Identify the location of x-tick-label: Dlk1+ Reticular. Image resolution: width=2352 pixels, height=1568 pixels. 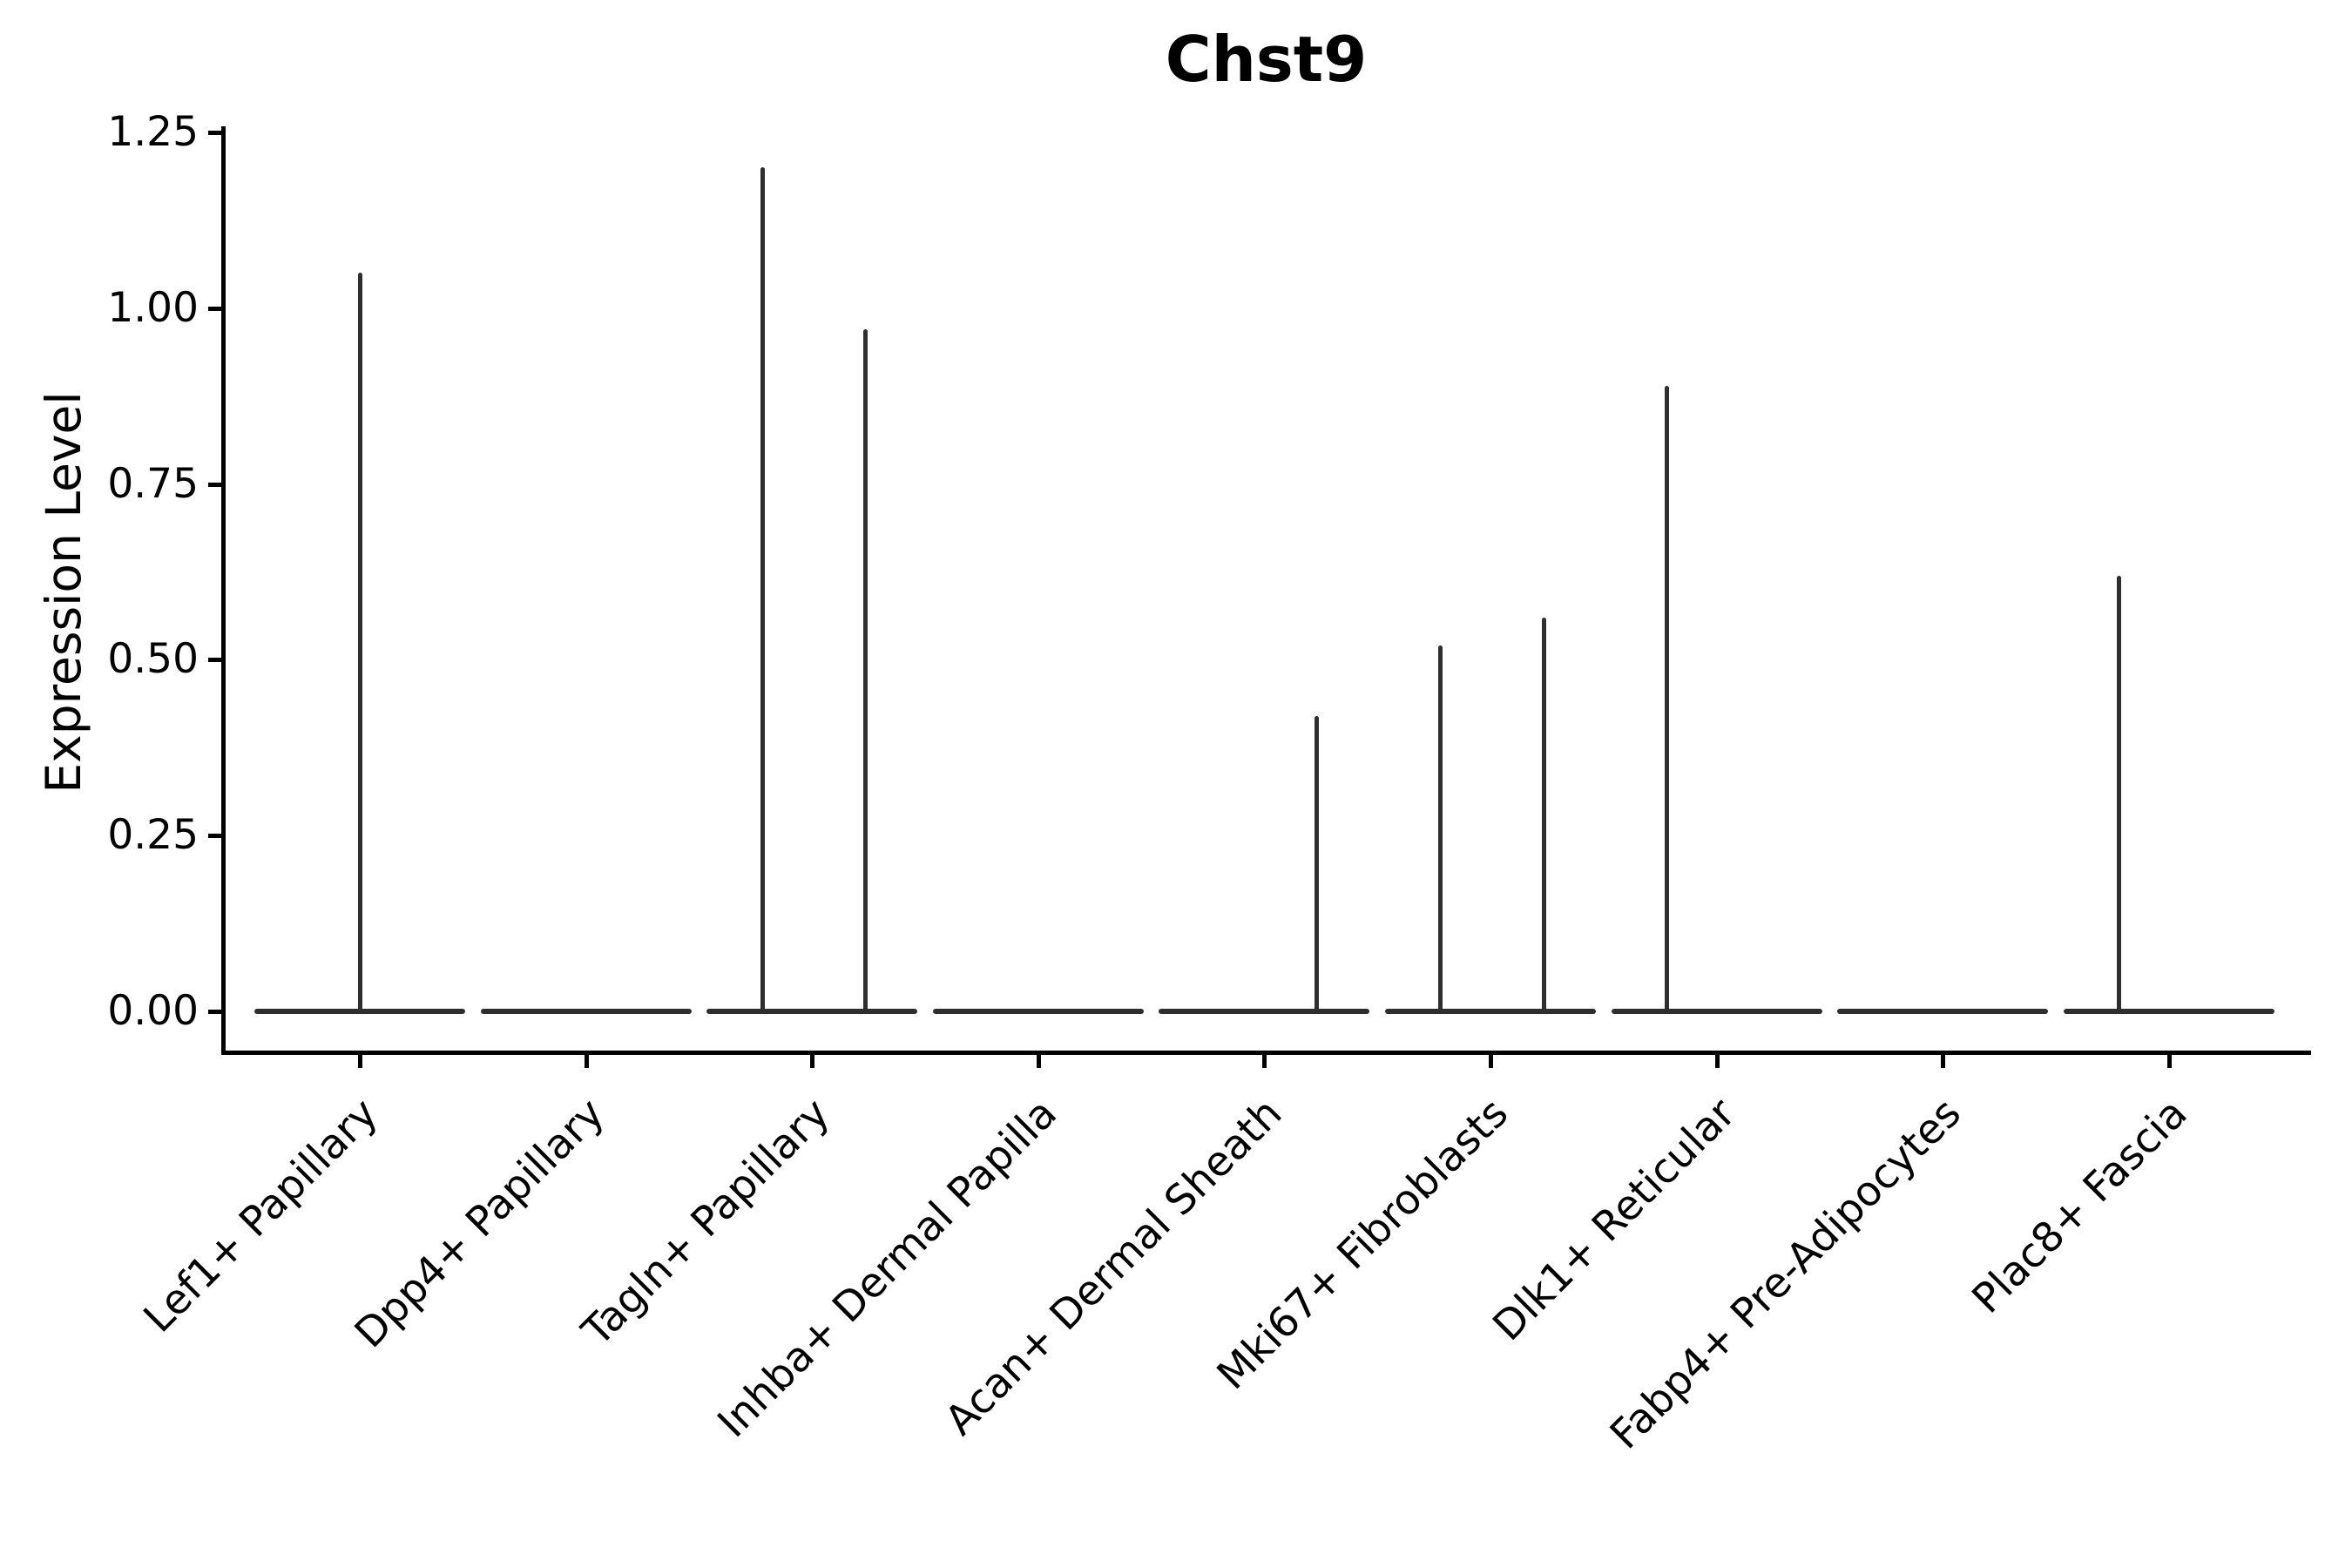
(1615, 1220).